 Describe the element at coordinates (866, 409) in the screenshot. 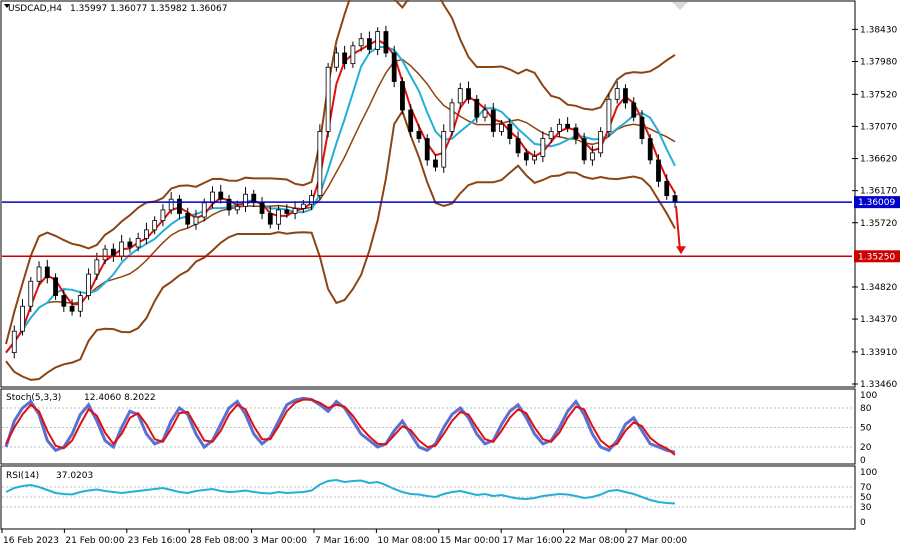

I see `indicator-axis-label: 80` at that location.